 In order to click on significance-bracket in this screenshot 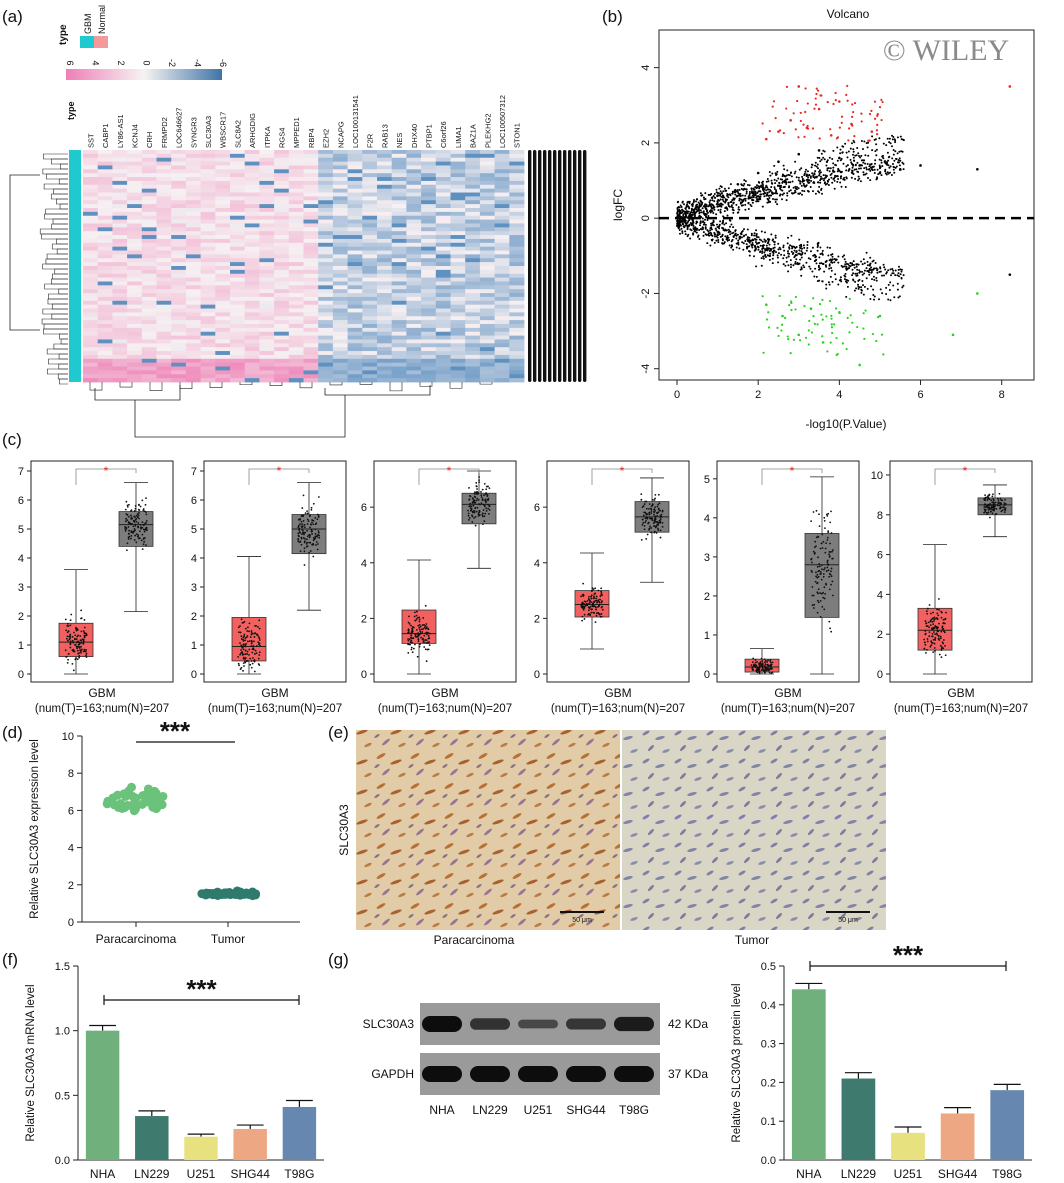, I will do `click(106, 476)`.